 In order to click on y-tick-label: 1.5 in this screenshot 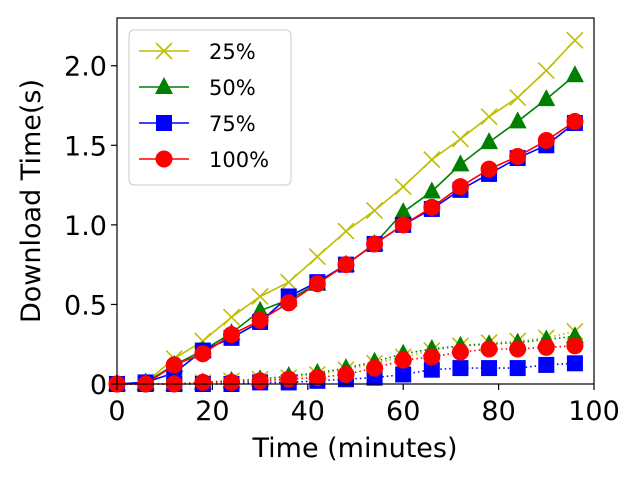, I will do `click(85, 146)`.